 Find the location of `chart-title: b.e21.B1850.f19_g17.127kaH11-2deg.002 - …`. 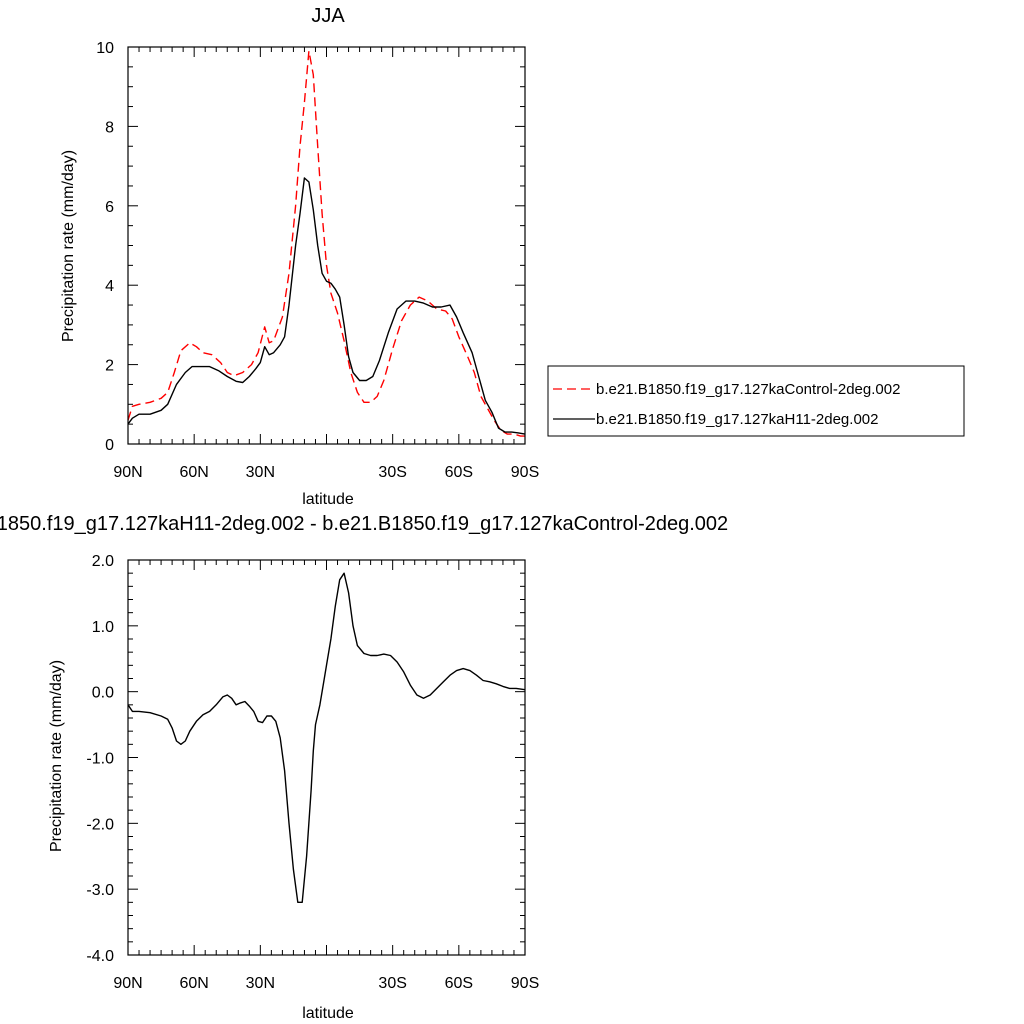

chart-title: b.e21.B1850.f19_g17.127kaH11-2deg.002 - … is located at coordinates (364, 524).